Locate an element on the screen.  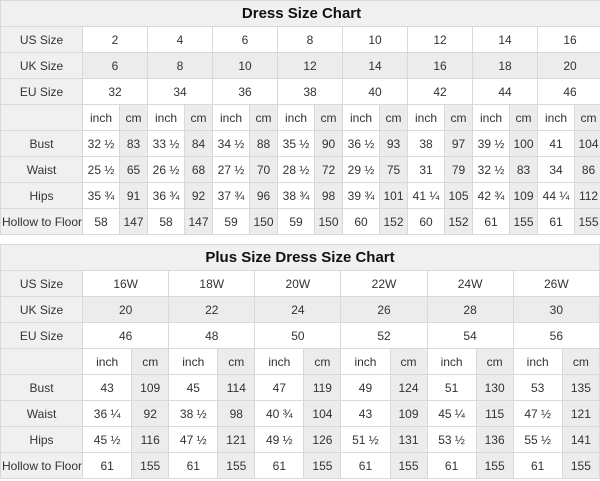
measure-cm-cell: 105 is located at coordinates (458, 195).